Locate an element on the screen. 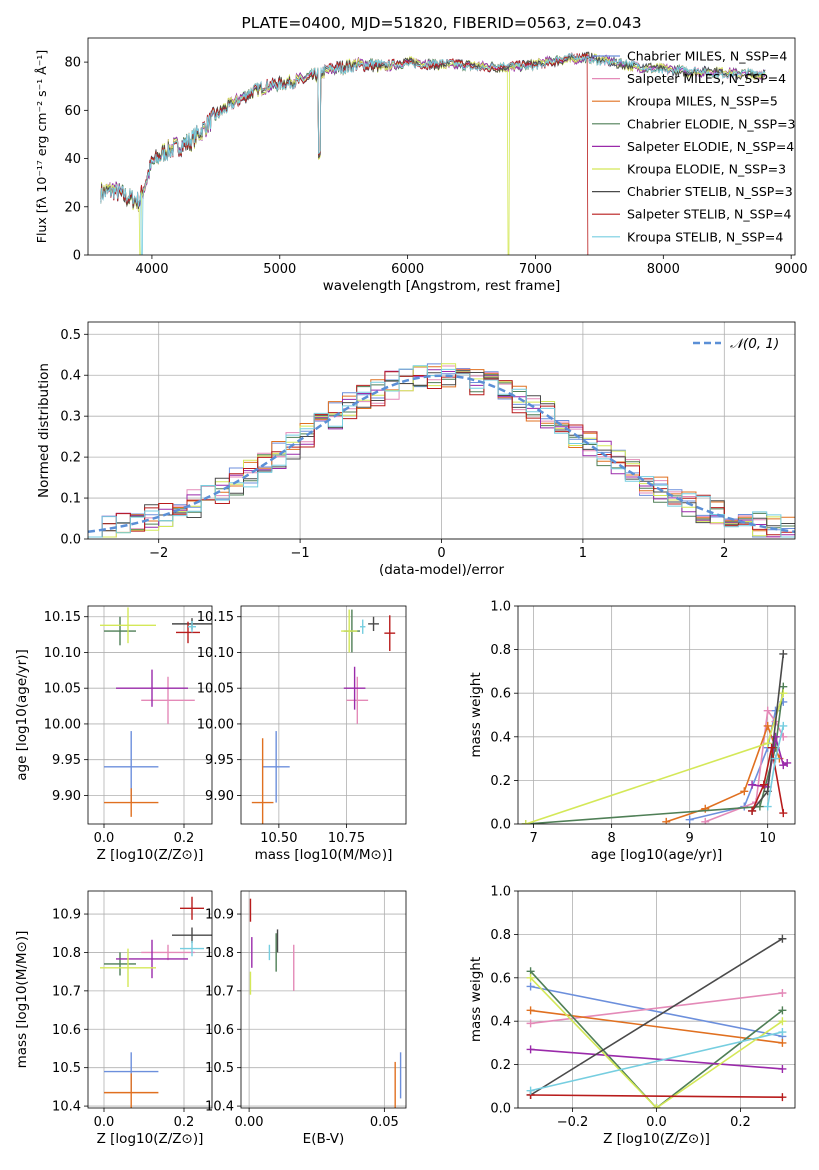 The image size is (819, 1170). x-tick-label: −2 is located at coordinates (158, 553).